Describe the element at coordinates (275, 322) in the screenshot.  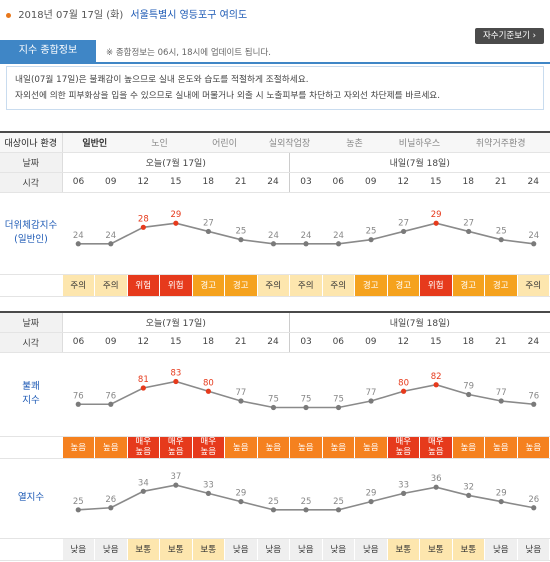
I see `date-row-2: 날짜 오늘(7월 17일) 내일(7월 18일)` at that location.